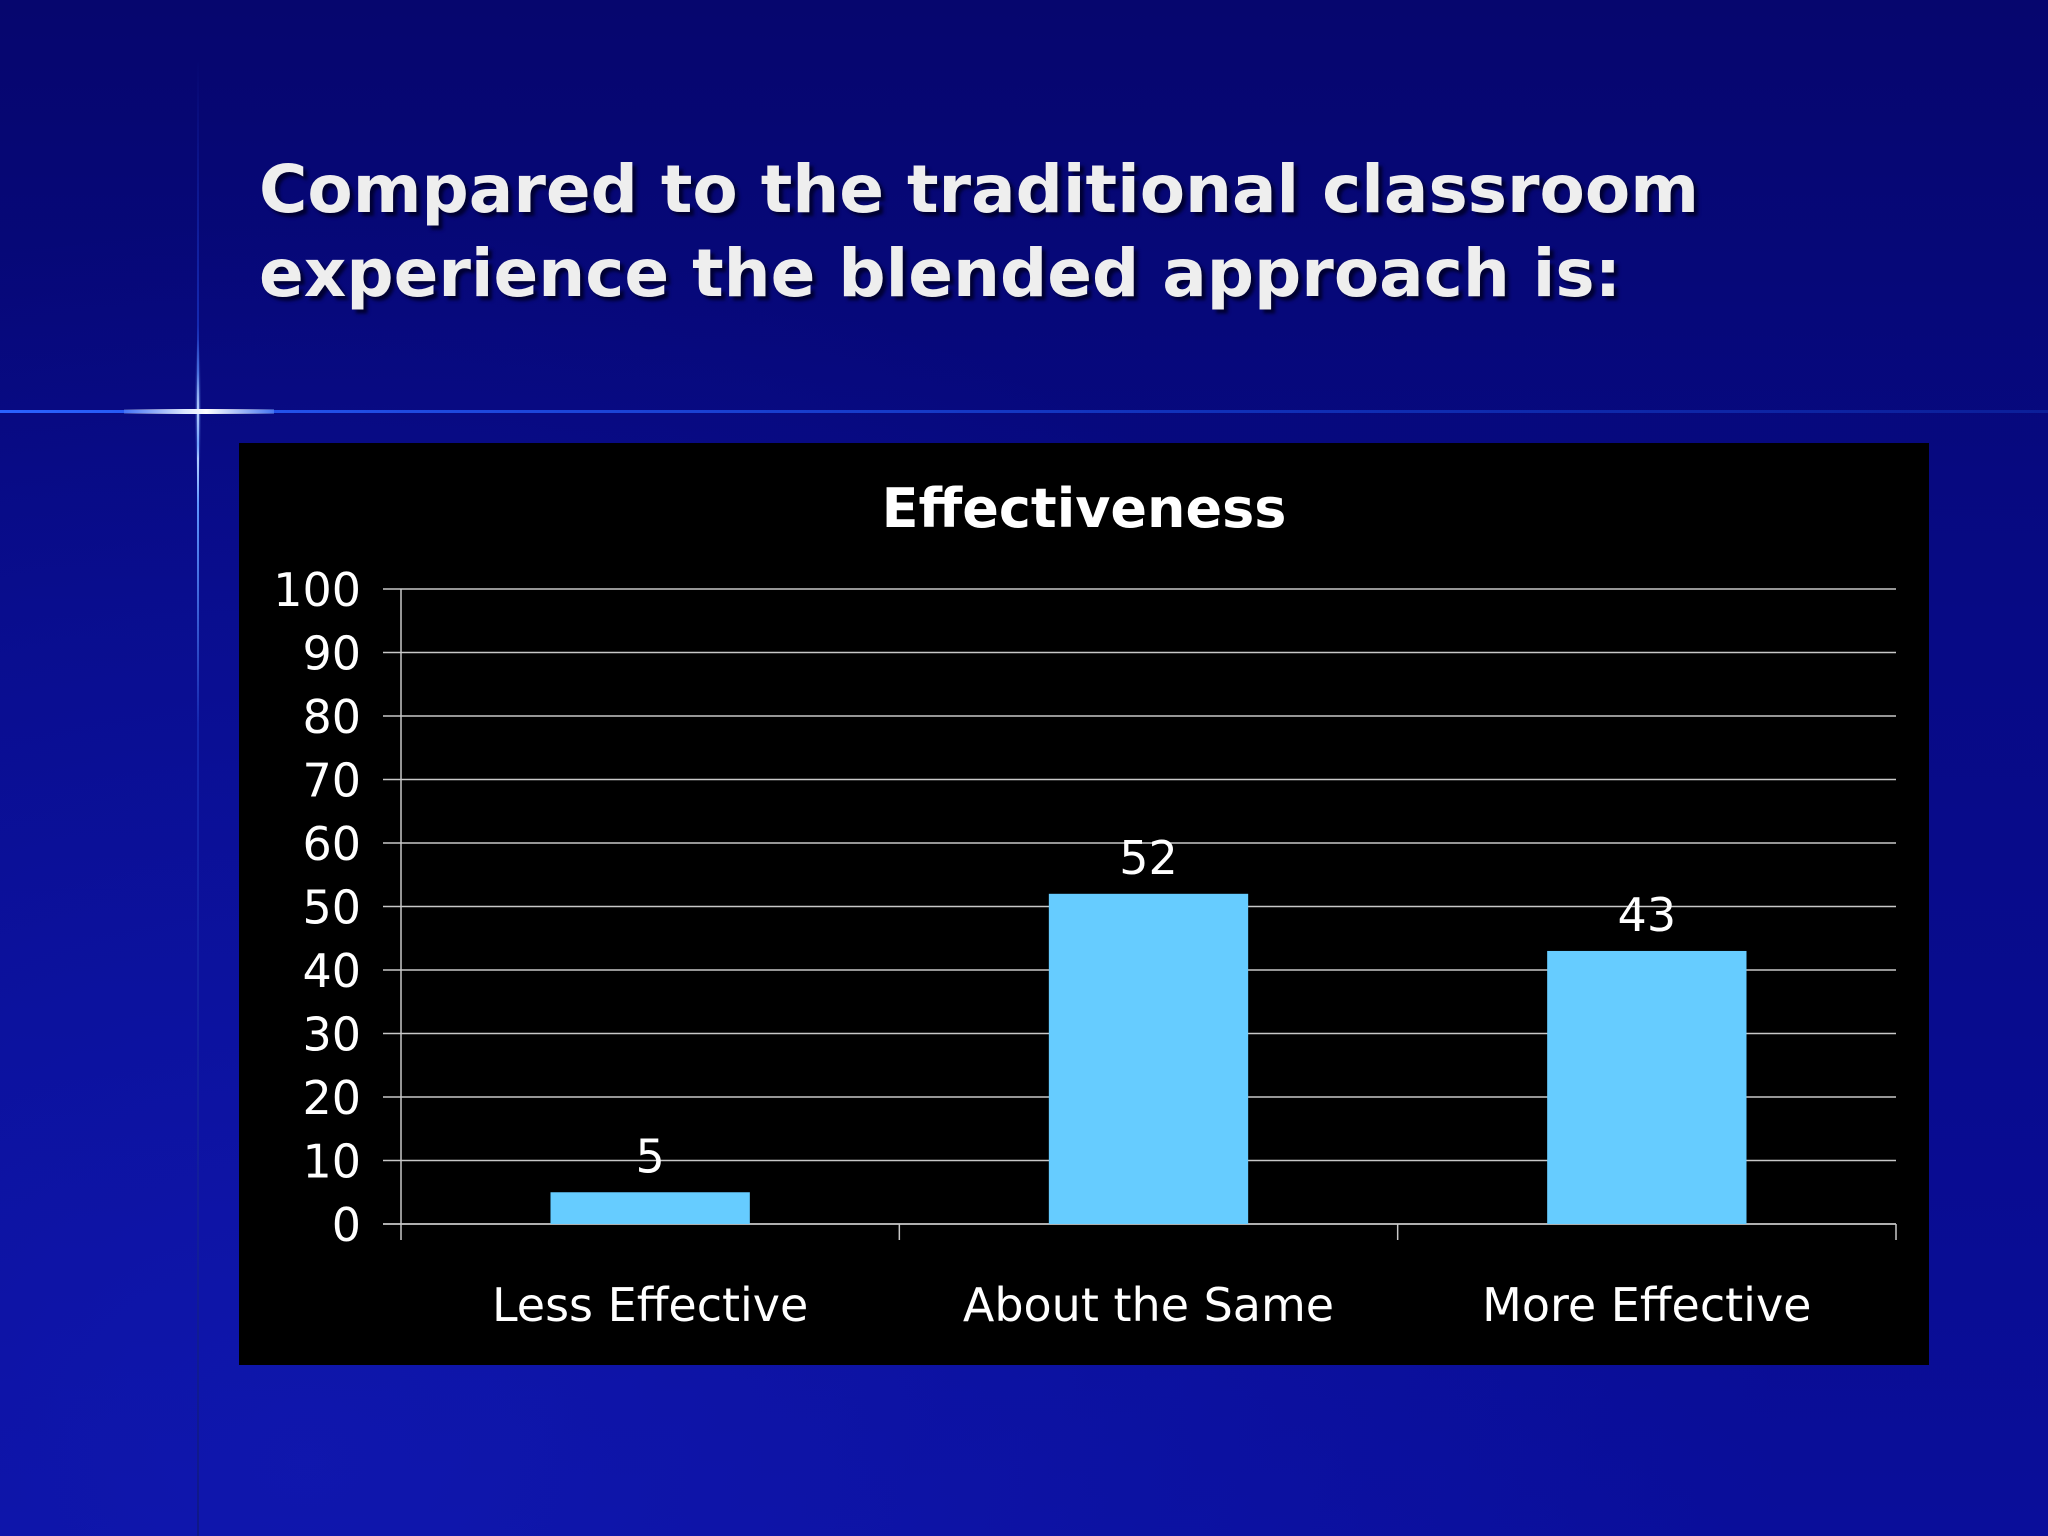  I want to click on slide-title-line-1: Compared to the traditional classroom, so click(979, 189).